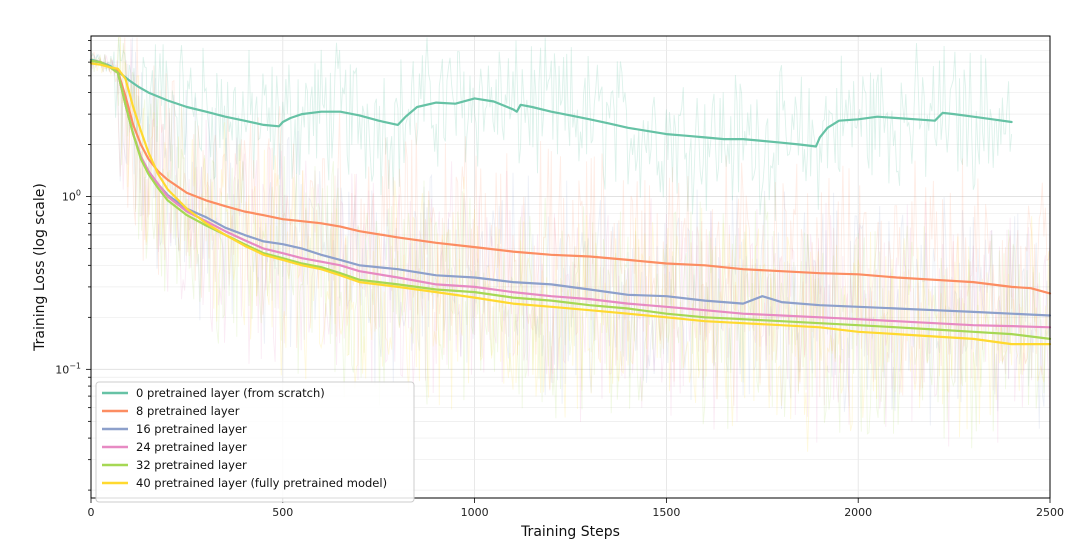  What do you see at coordinates (188, 411) in the screenshot?
I see `legend-label: 8 pretrained layer` at bounding box center [188, 411].